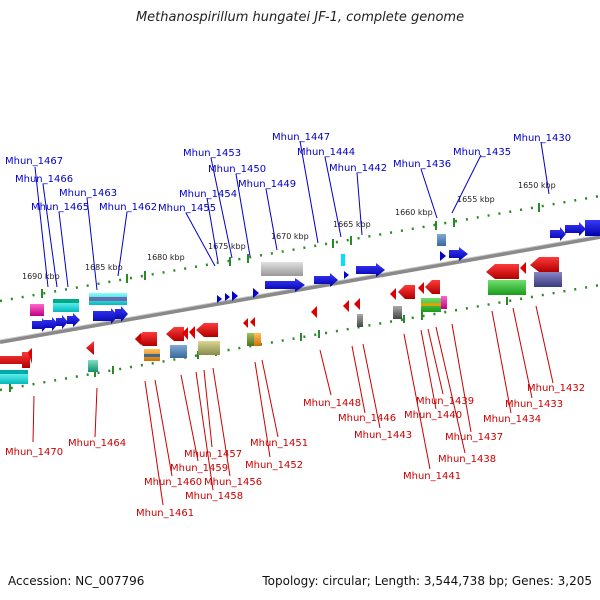 The height and width of the screenshot is (600, 600). Describe the element at coordinates (414, 212) in the screenshot. I see `tick-label: 1660 kbp` at that location.